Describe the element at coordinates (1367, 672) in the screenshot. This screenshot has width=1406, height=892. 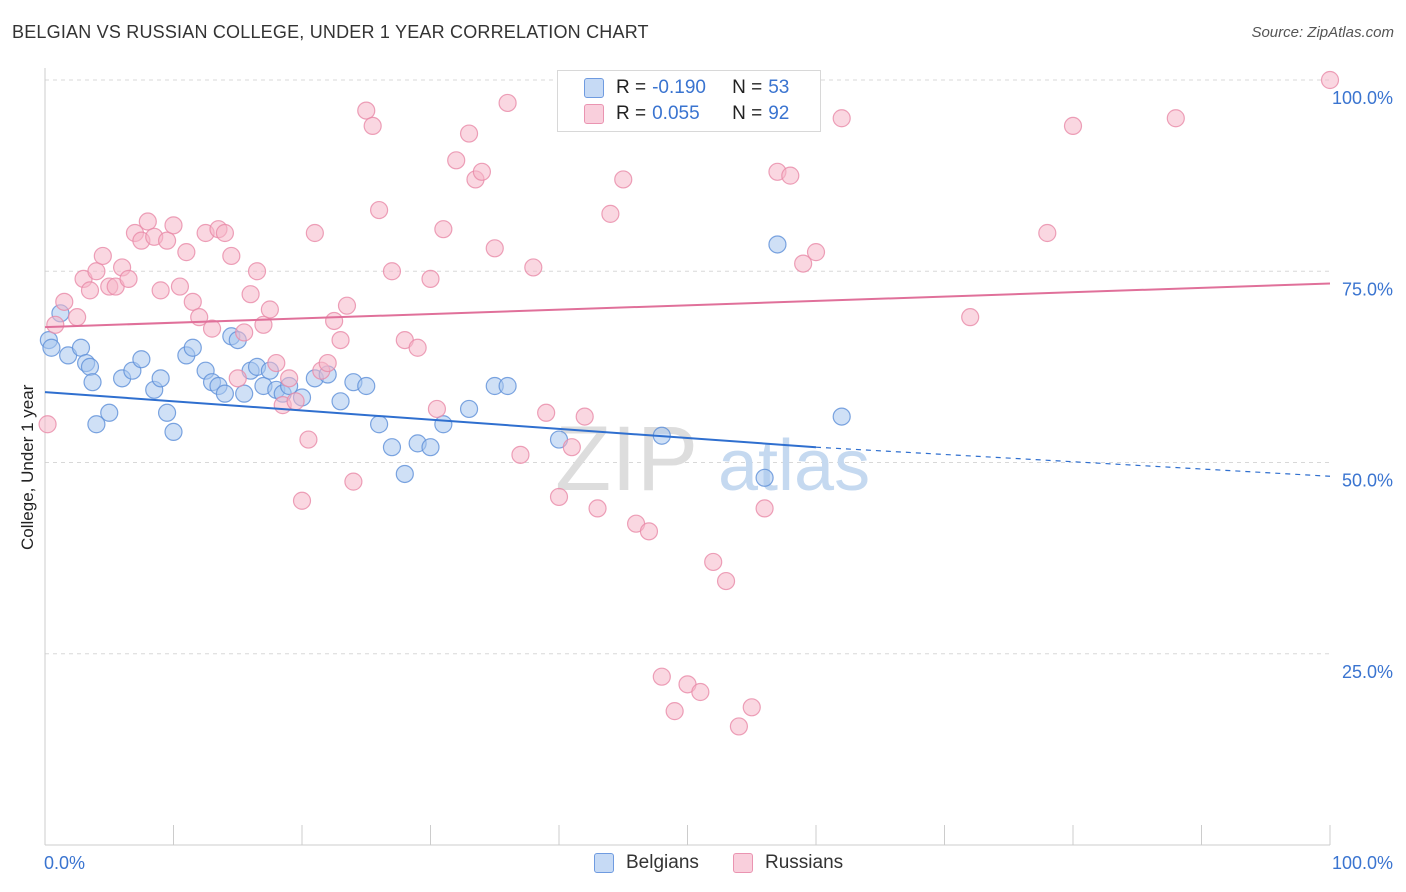
I see `y-tick-label: 25.0%` at that location.